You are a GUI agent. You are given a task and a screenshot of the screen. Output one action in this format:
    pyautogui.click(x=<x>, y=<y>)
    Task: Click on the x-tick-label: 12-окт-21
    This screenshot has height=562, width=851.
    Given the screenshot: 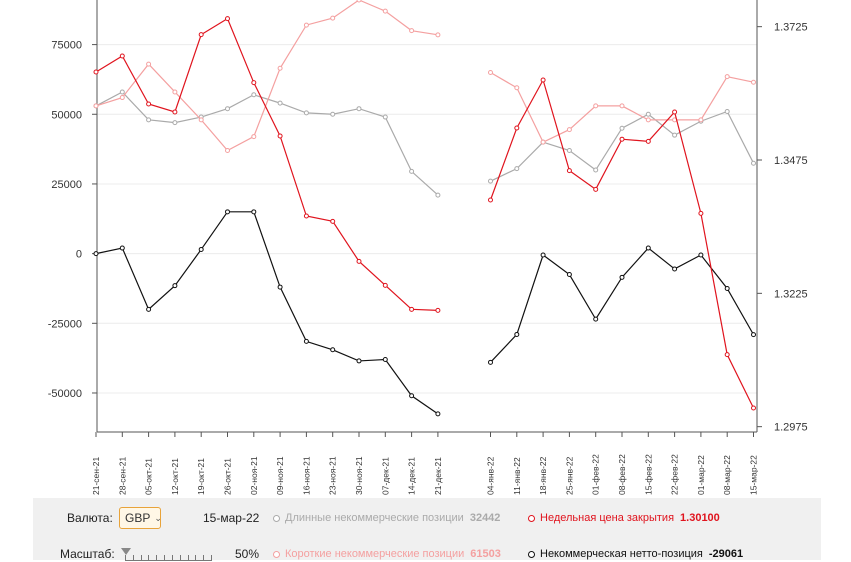 What is the action you would take?
    pyautogui.click(x=175, y=476)
    